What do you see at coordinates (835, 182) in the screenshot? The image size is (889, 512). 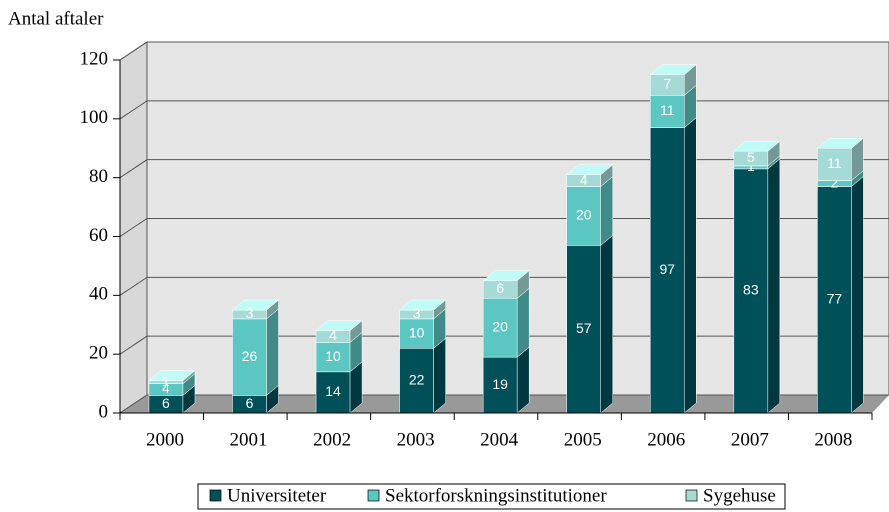 I see `data-label: 2` at bounding box center [835, 182].